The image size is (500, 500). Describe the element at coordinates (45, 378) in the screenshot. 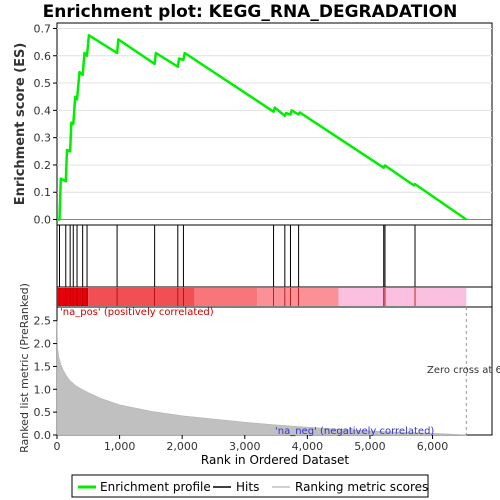

I see `metric-y-ticks: 0.0 0.5 1.0 1.5 2.0 2.5` at that location.